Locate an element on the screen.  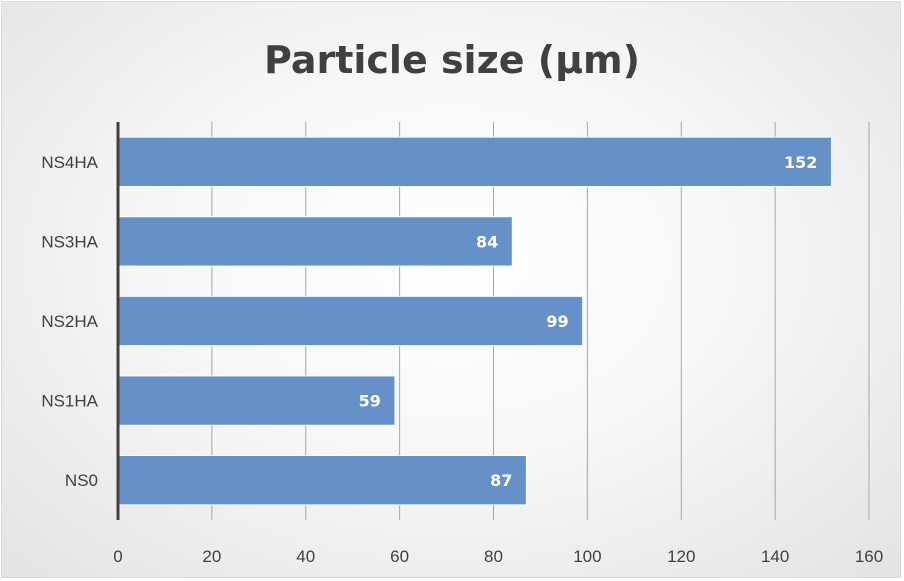
x-tick-label-160: 160 is located at coordinates (869, 556).